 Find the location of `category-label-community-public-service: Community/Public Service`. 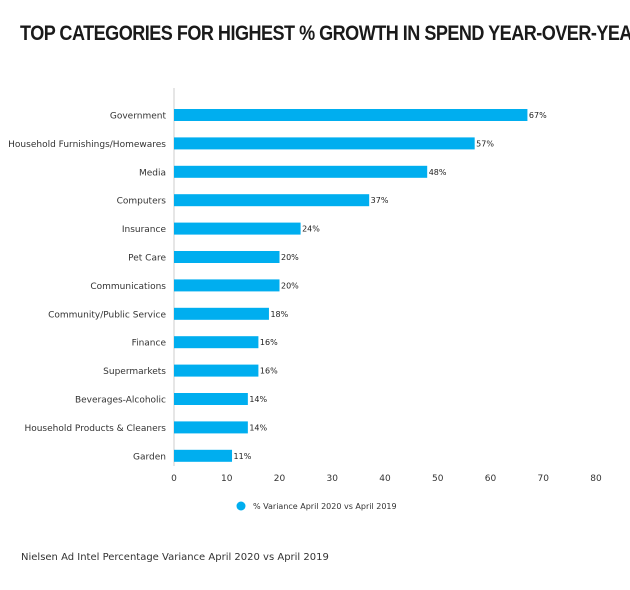

category-label-community-public-service: Community/Public Service is located at coordinates (107, 315).